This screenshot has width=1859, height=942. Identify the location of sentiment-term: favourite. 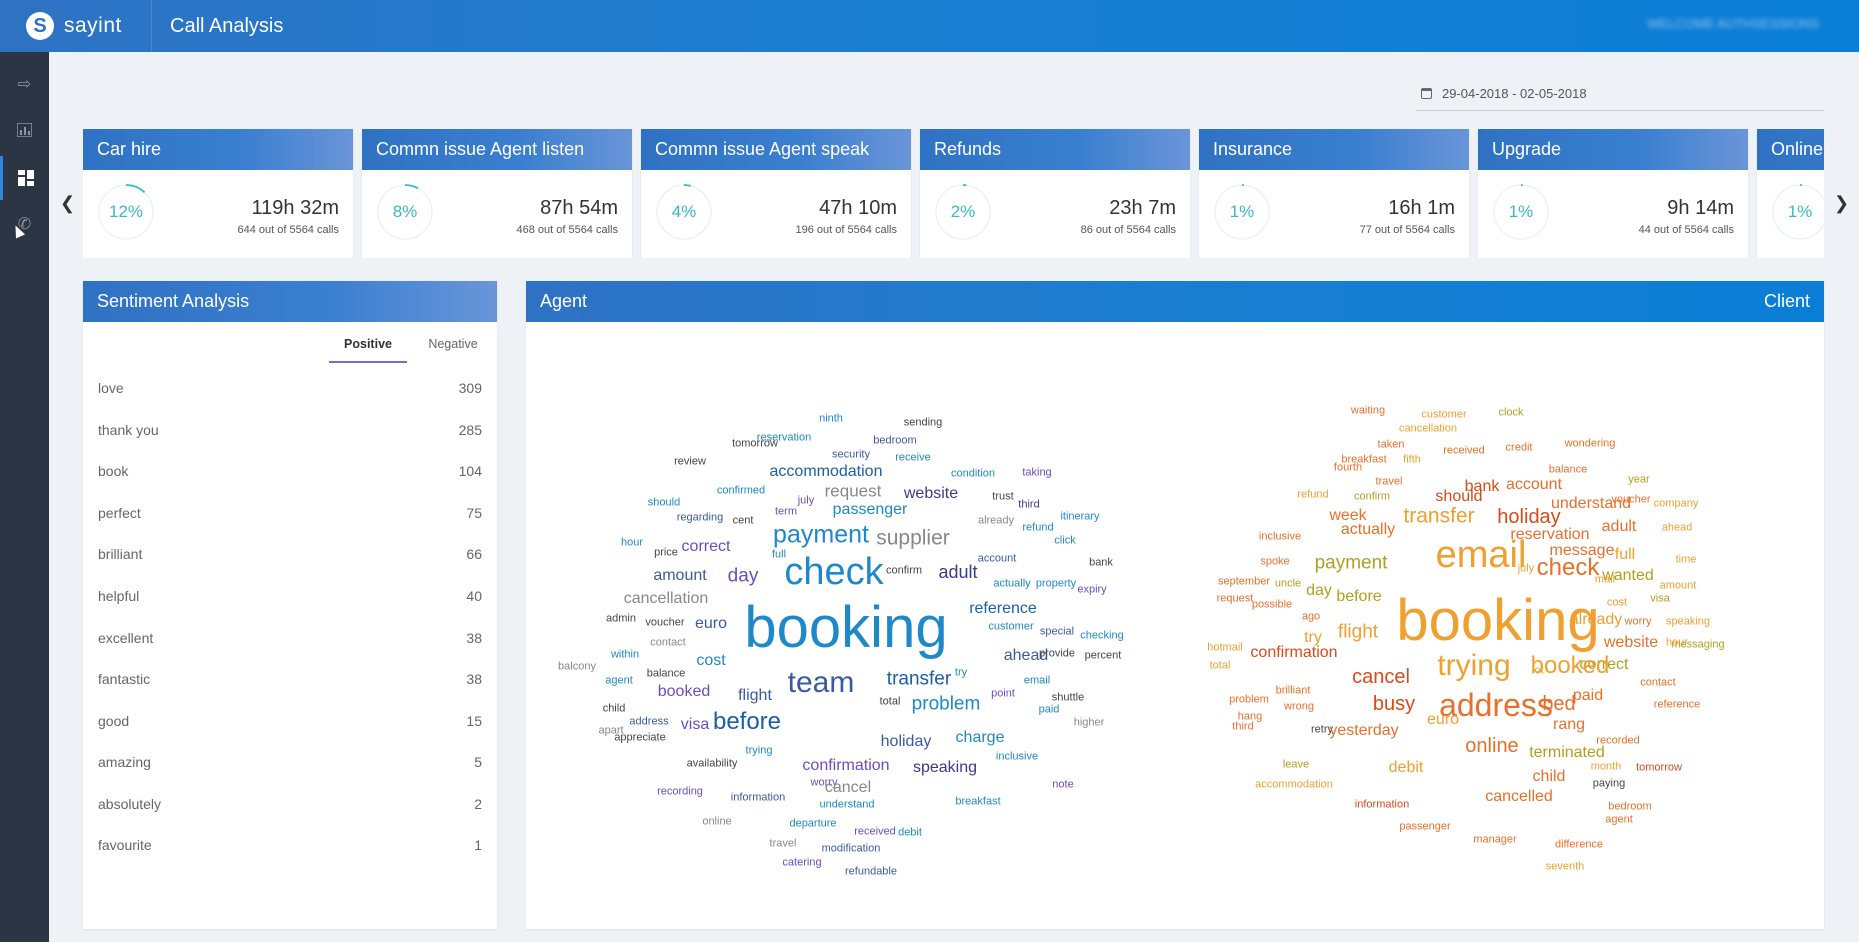
(125, 845).